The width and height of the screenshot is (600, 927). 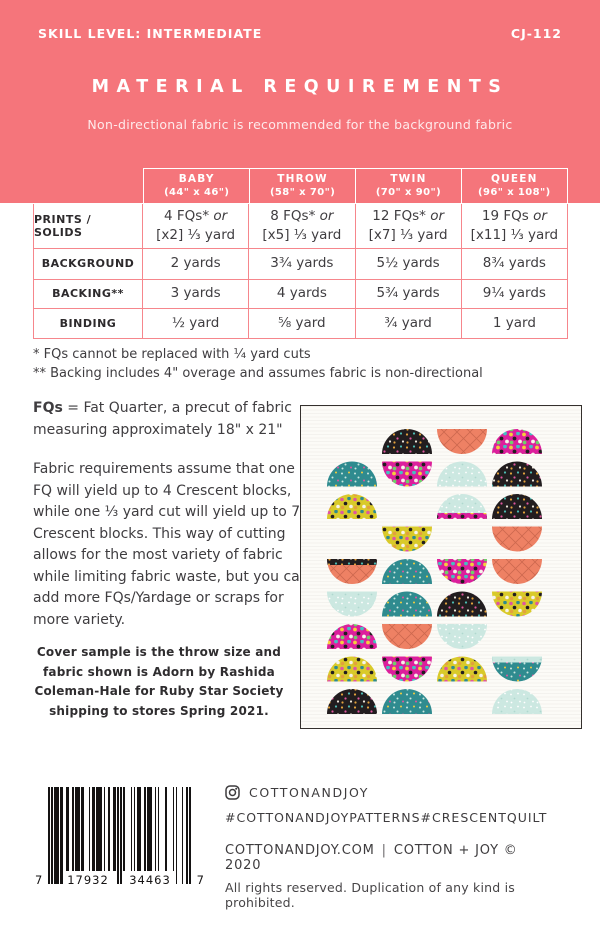 What do you see at coordinates (302, 234) in the screenshot?
I see `cell-line2: [x5] ⅓ yard` at bounding box center [302, 234].